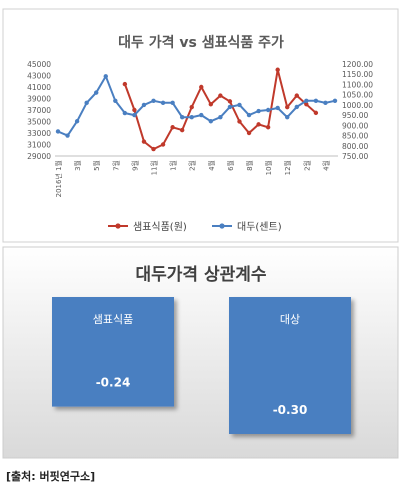  Describe the element at coordinates (39, 110) in the screenshot. I see `y-left-tick-label: 37000` at that location.